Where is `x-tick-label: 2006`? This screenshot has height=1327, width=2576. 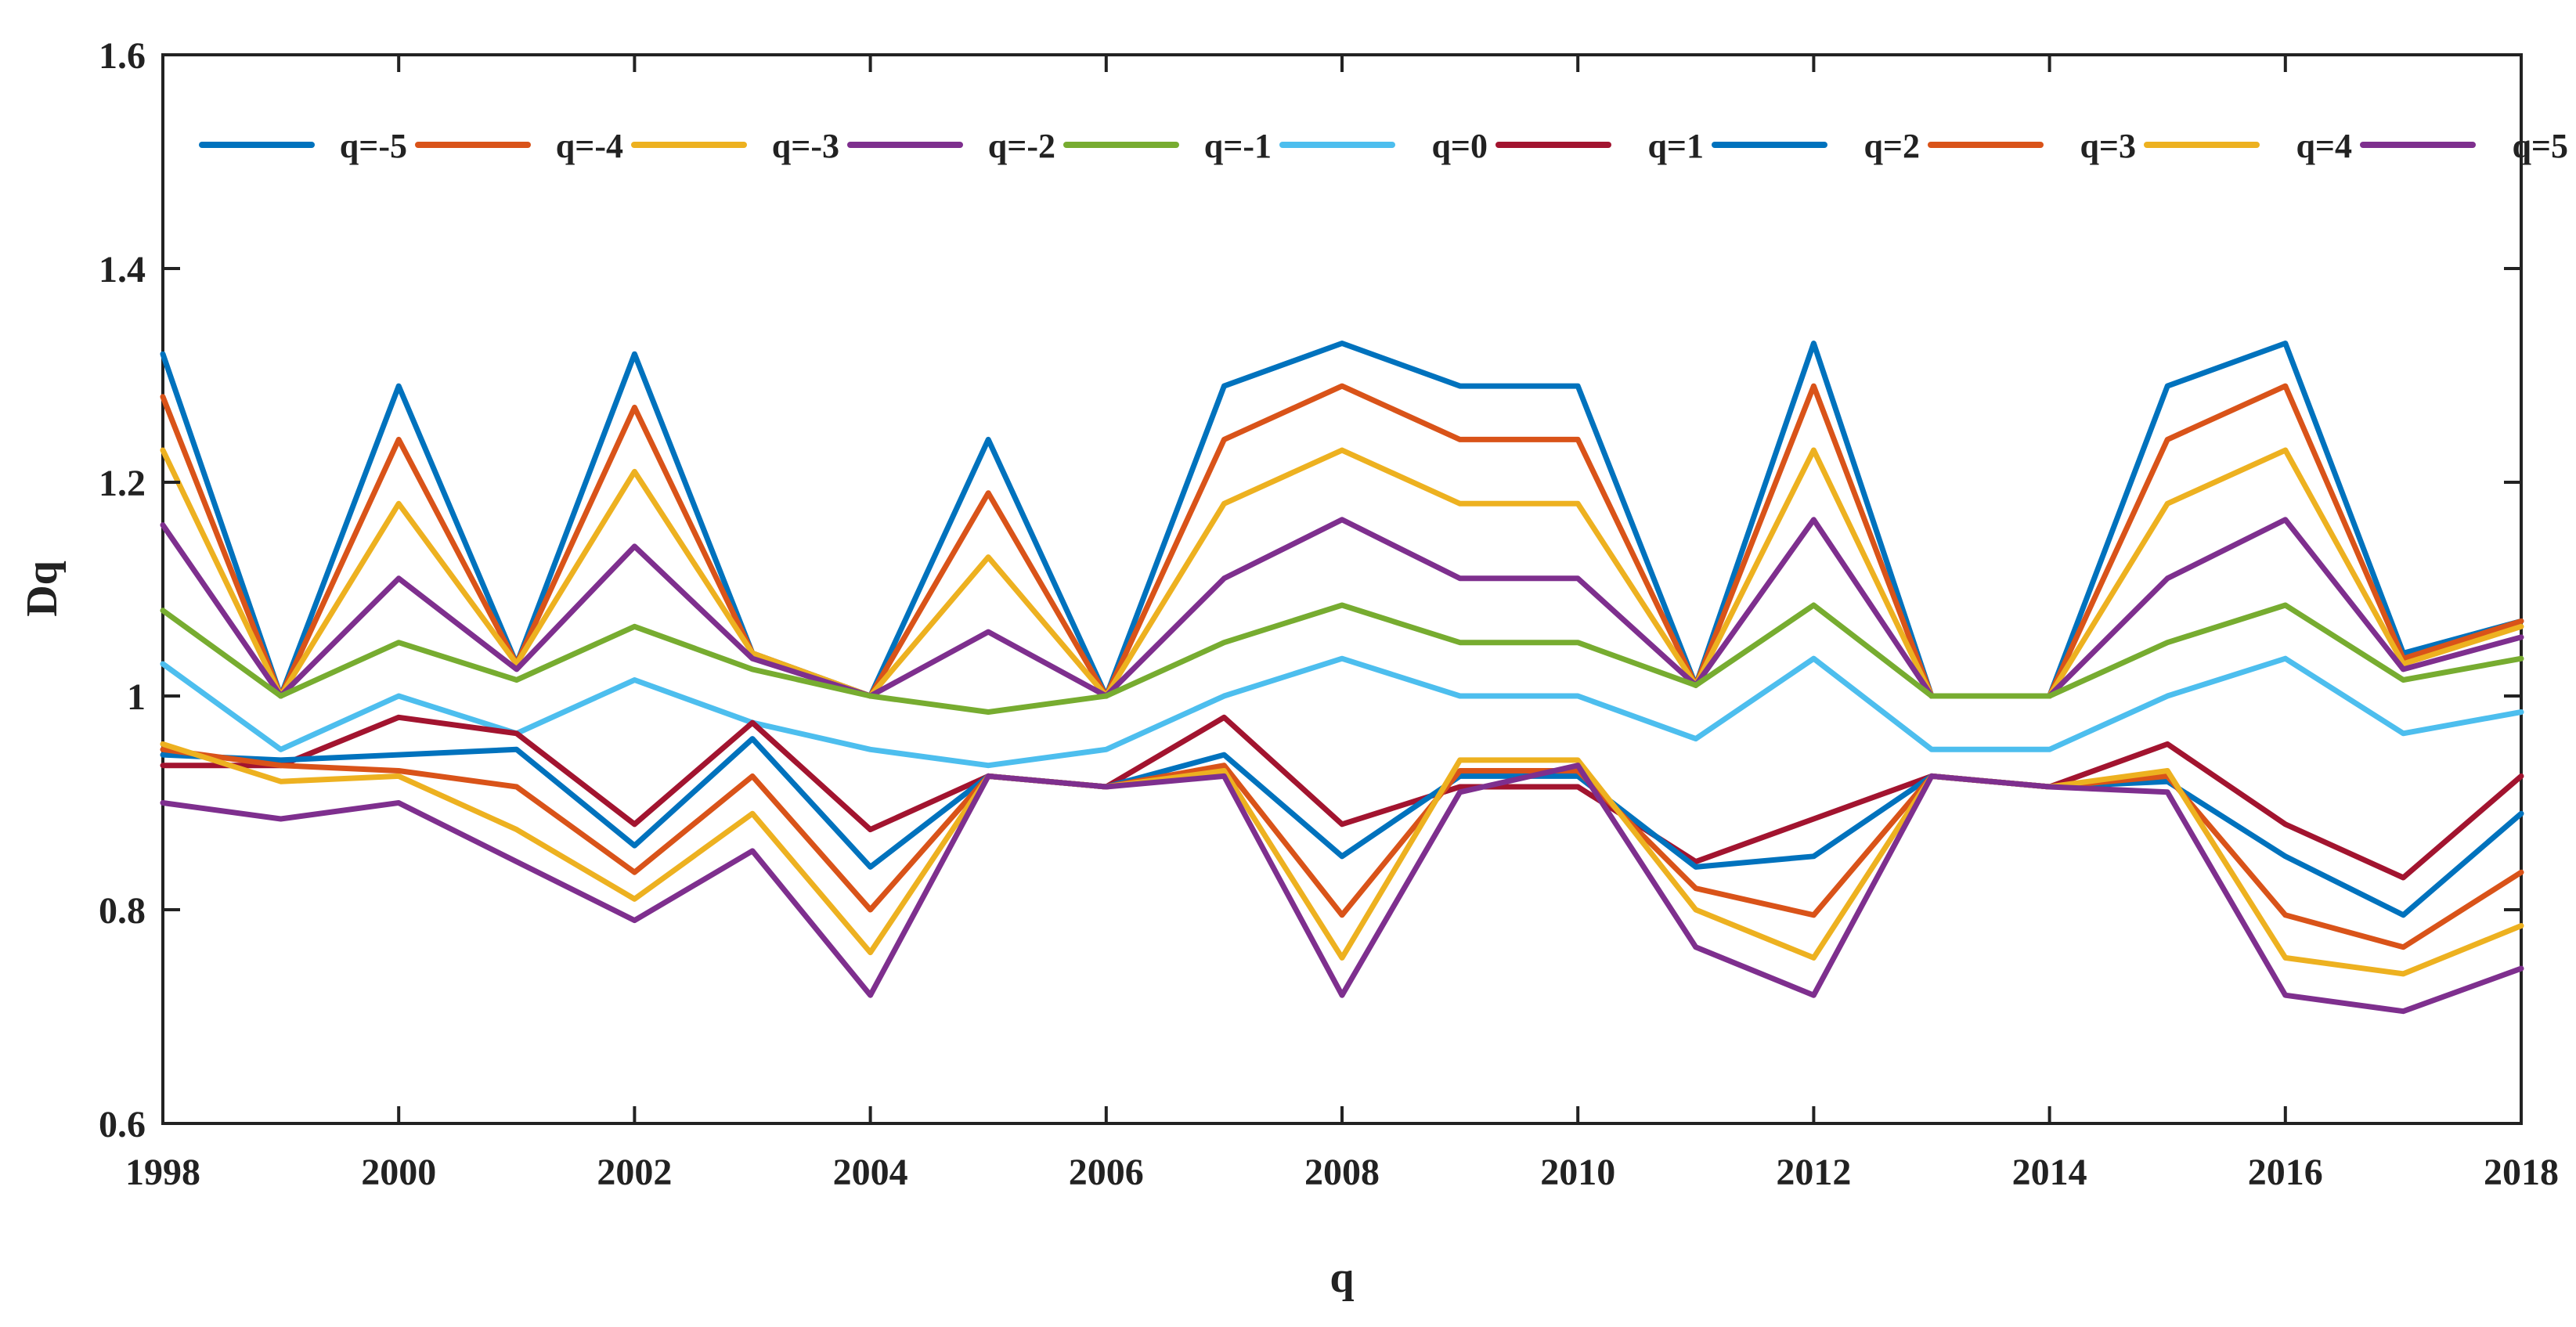
x-tick-label: 2006 is located at coordinates (1106, 1172).